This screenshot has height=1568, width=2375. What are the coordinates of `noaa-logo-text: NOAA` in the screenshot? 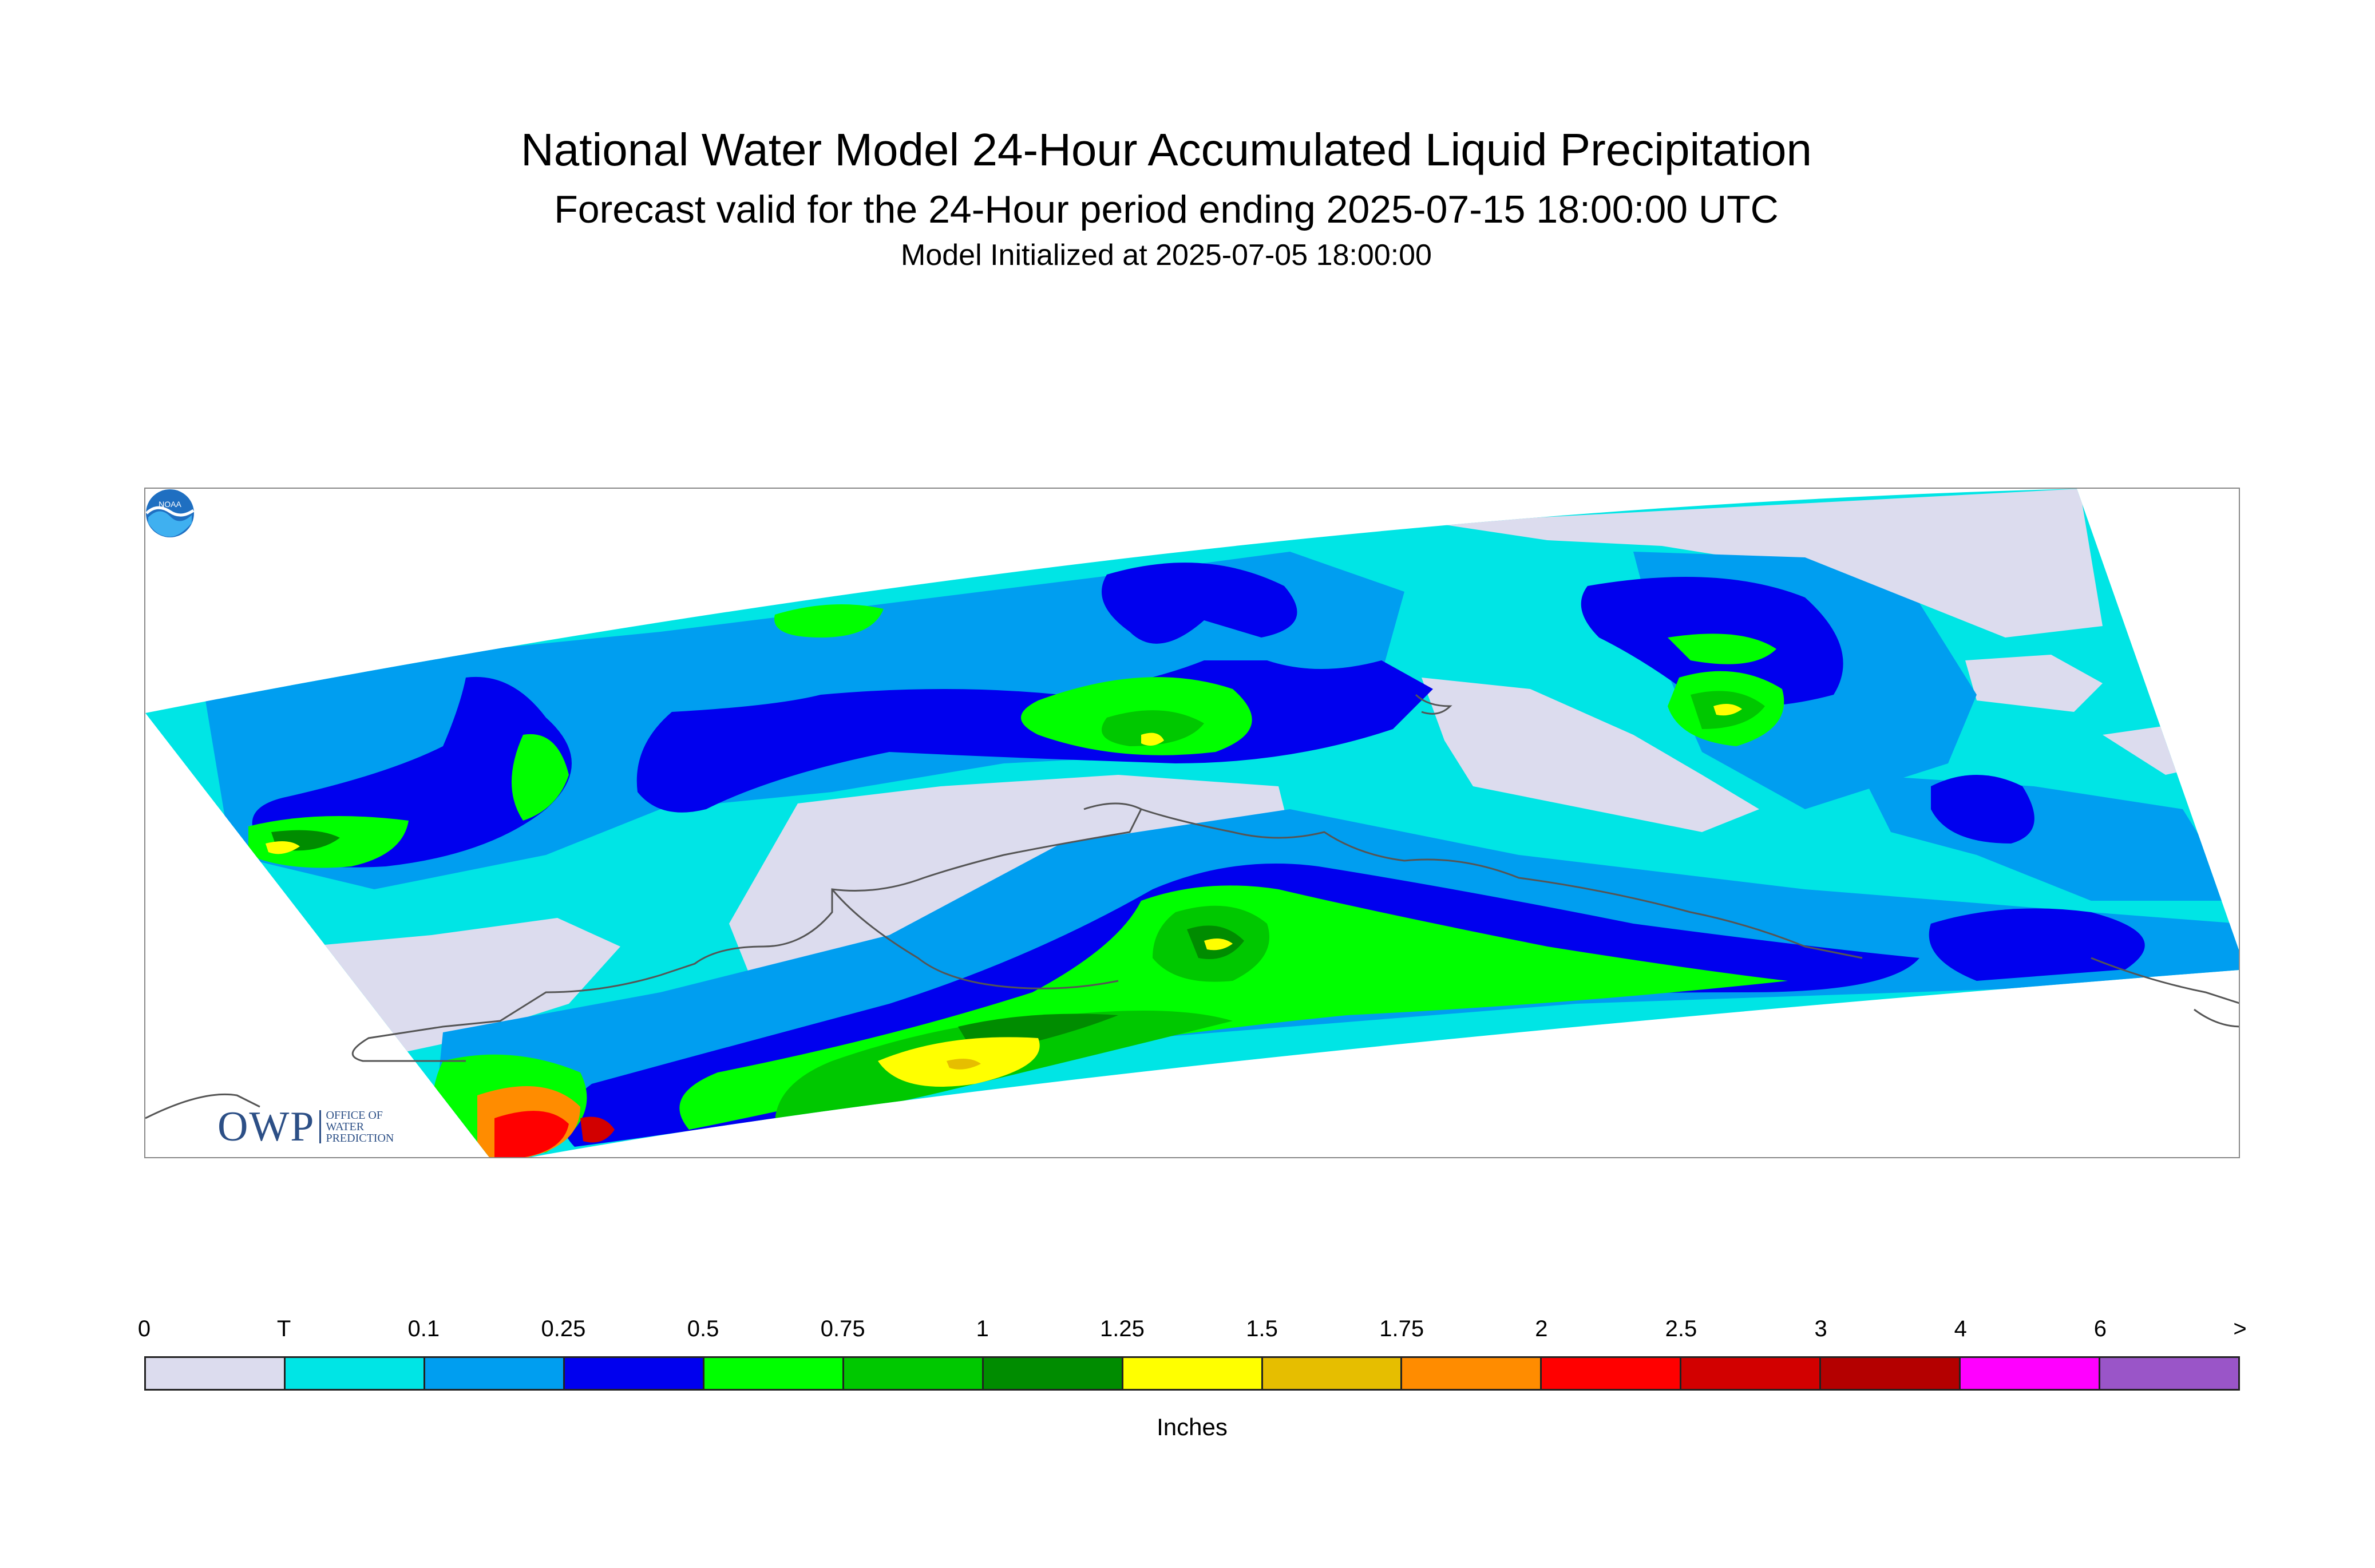 It's located at (170, 504).